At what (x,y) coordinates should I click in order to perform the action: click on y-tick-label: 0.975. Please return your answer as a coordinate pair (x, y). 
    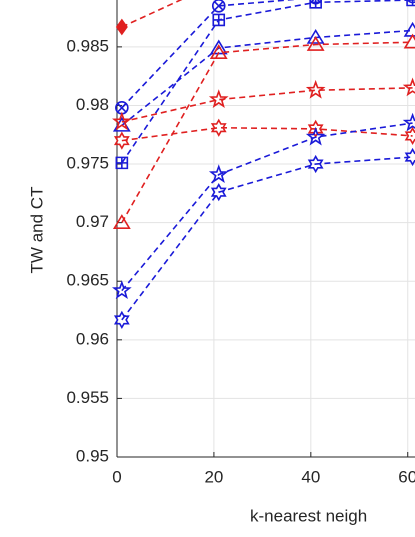
    Looking at the image, I should click on (87, 163).